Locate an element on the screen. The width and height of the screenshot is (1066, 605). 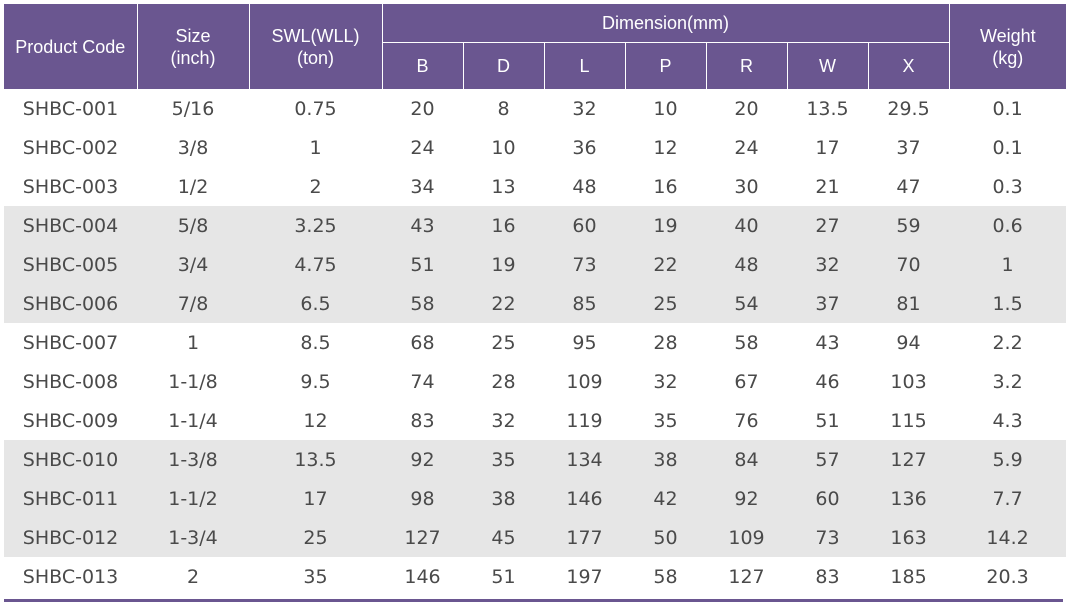
cell-dim-r: 58 is located at coordinates (746, 342).